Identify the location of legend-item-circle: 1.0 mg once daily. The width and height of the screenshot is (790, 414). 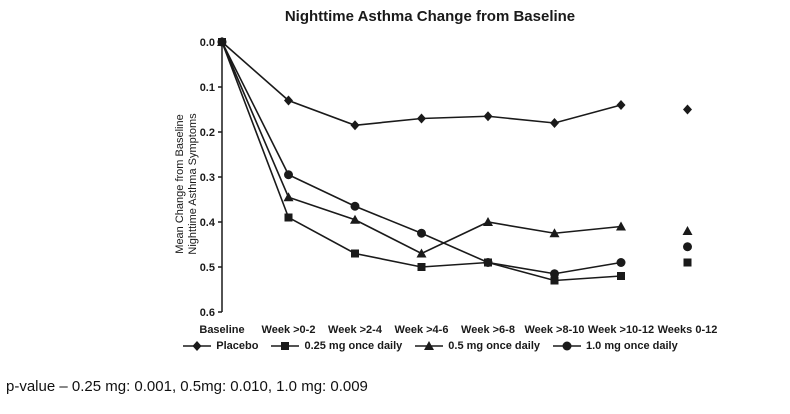
(615, 346).